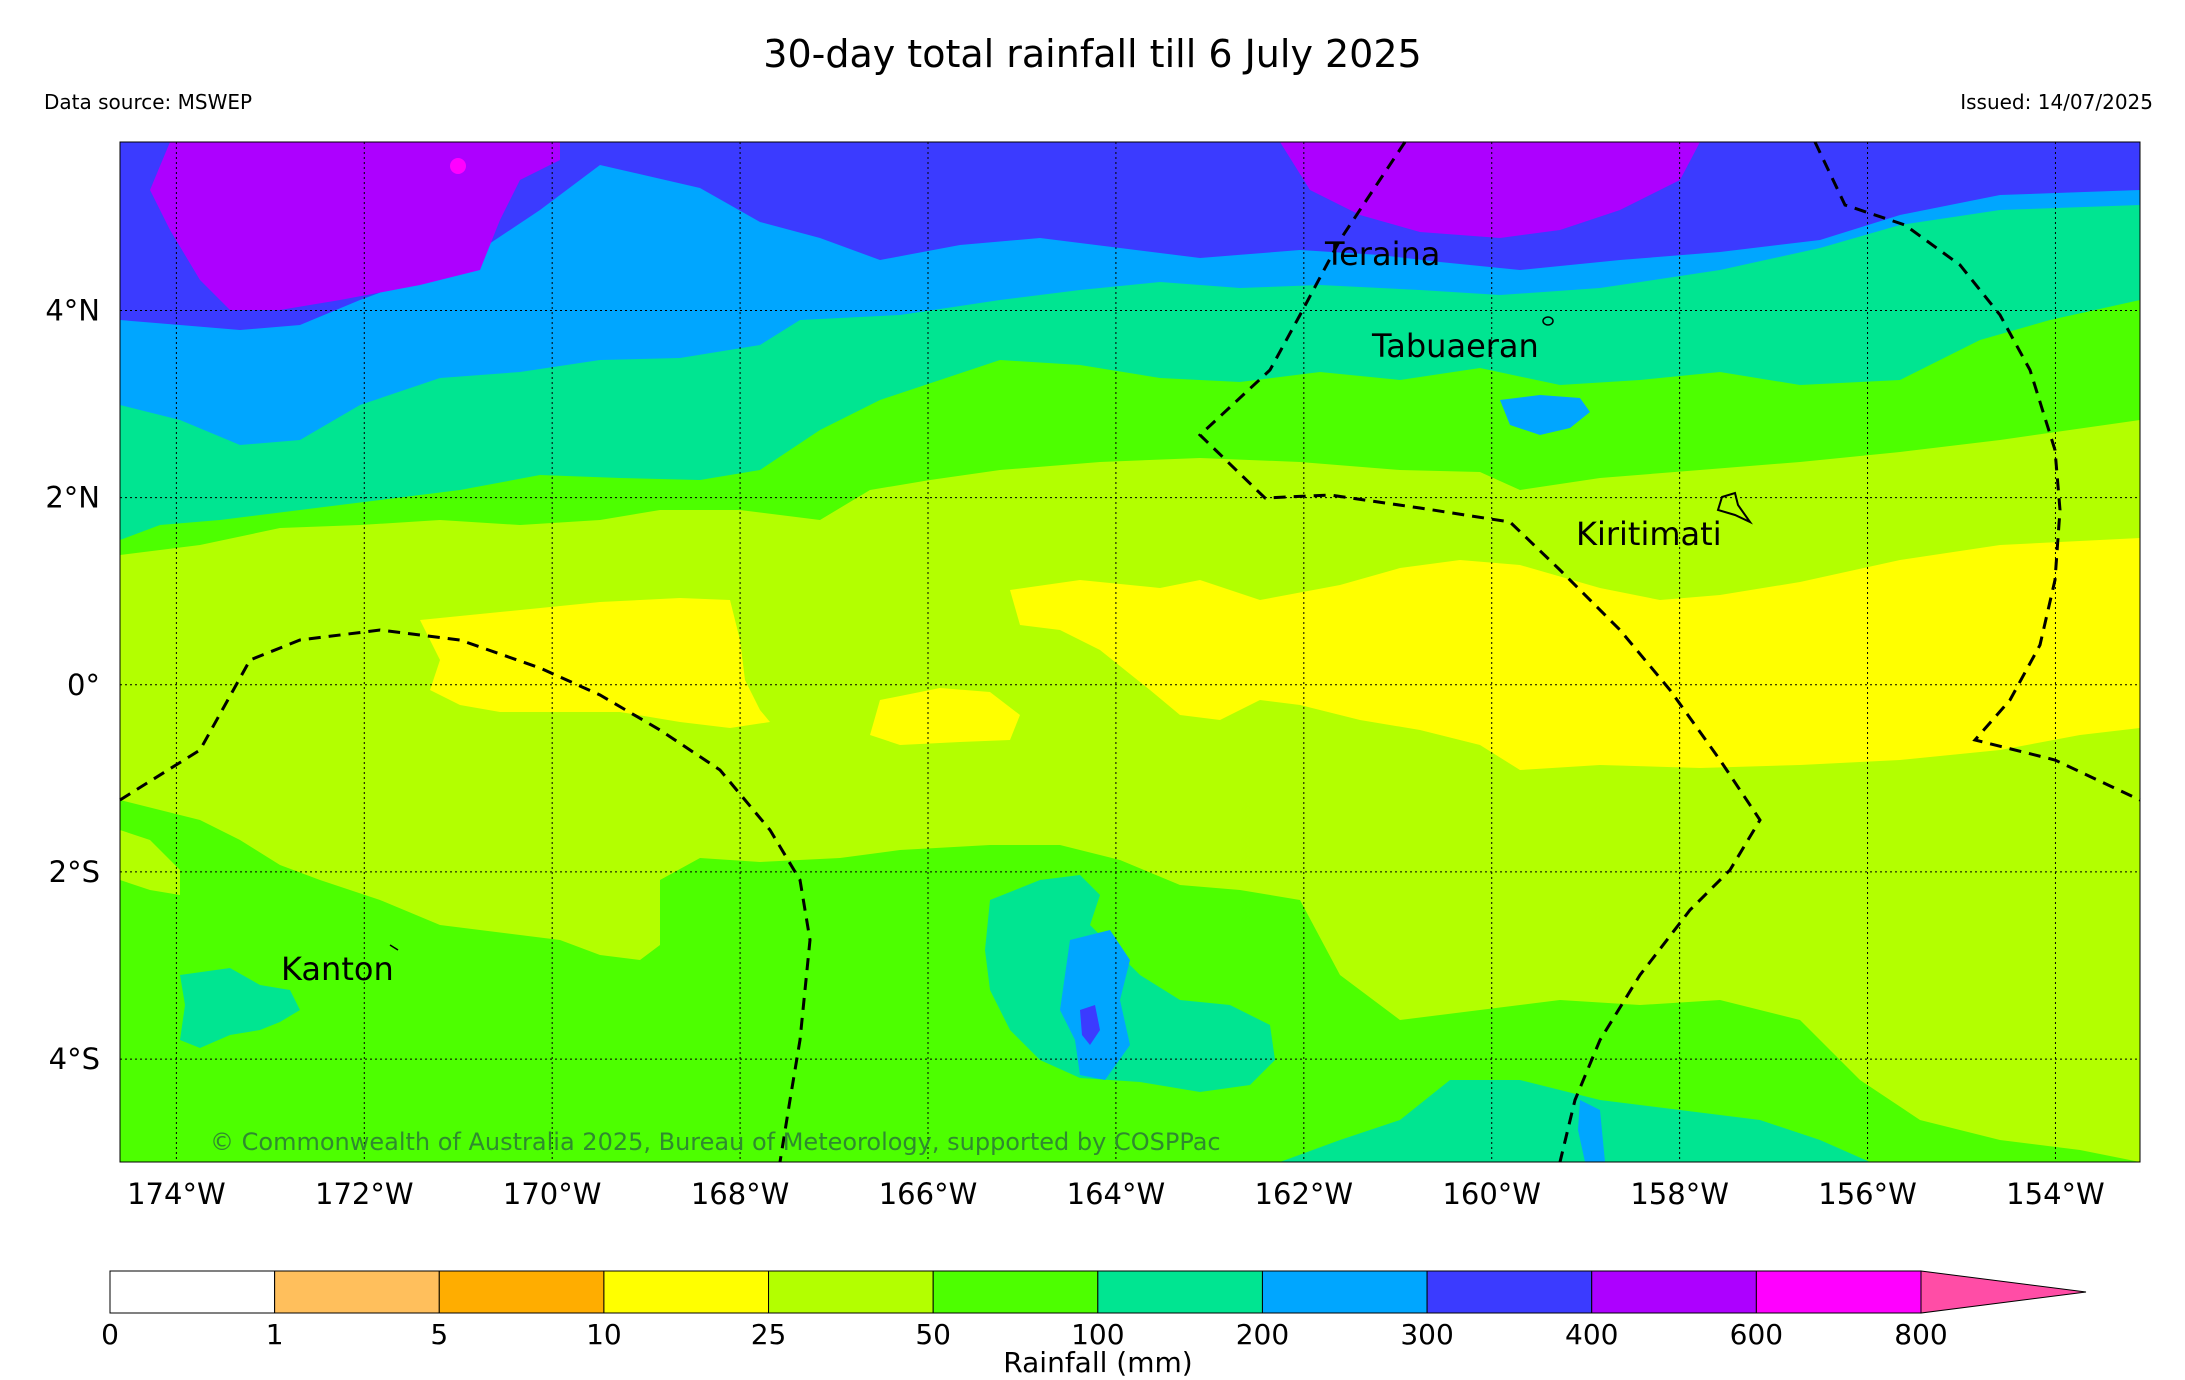  I want to click on colorbar-tick-label: 200, so click(1262, 1334).